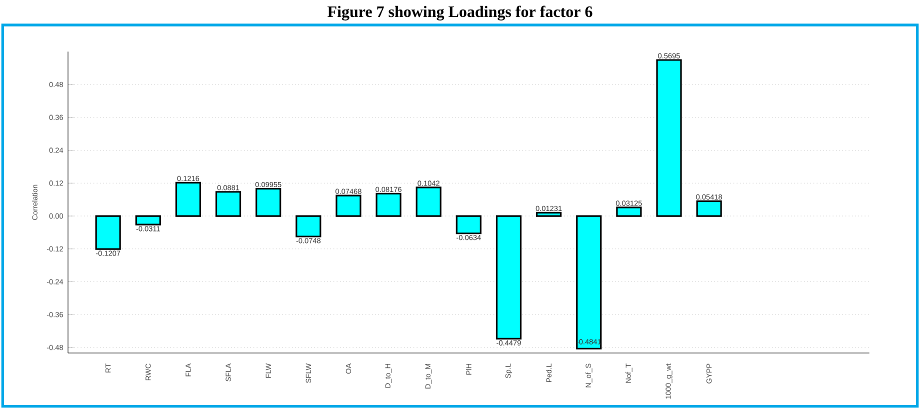 This screenshot has width=920, height=409. Describe the element at coordinates (460, 13) in the screenshot. I see `chart-title: Figure 7 showing Loadings for factor 6` at that location.